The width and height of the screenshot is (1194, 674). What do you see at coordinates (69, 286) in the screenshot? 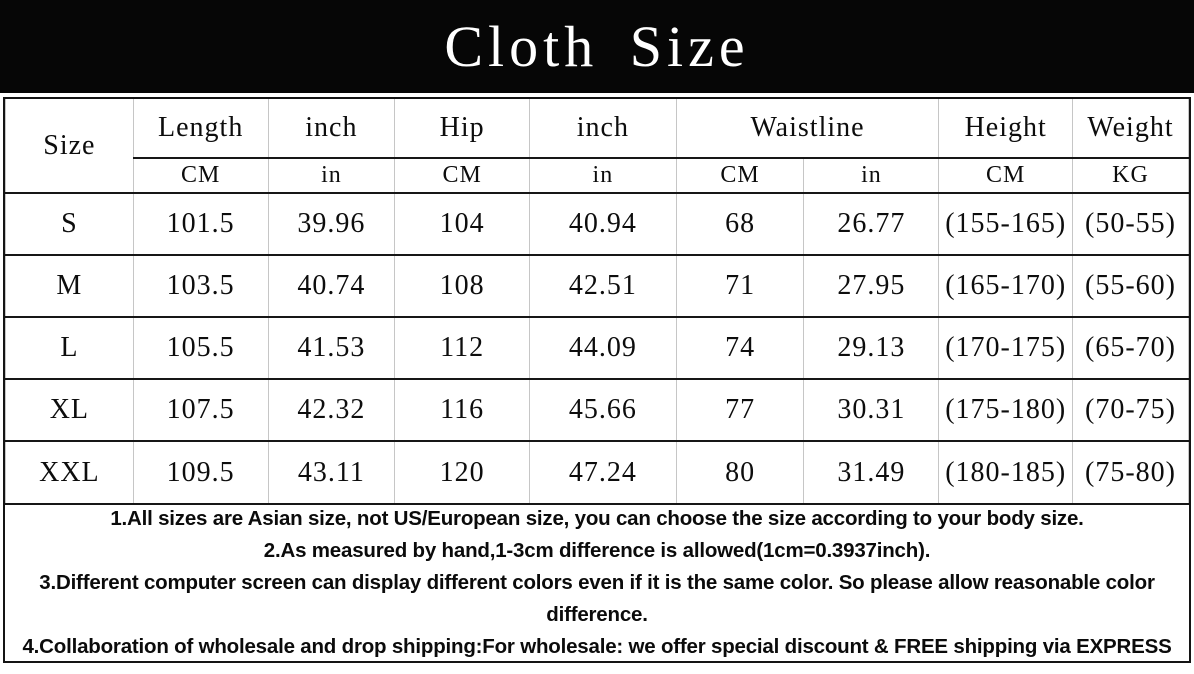
I see `size-cell: M` at bounding box center [69, 286].